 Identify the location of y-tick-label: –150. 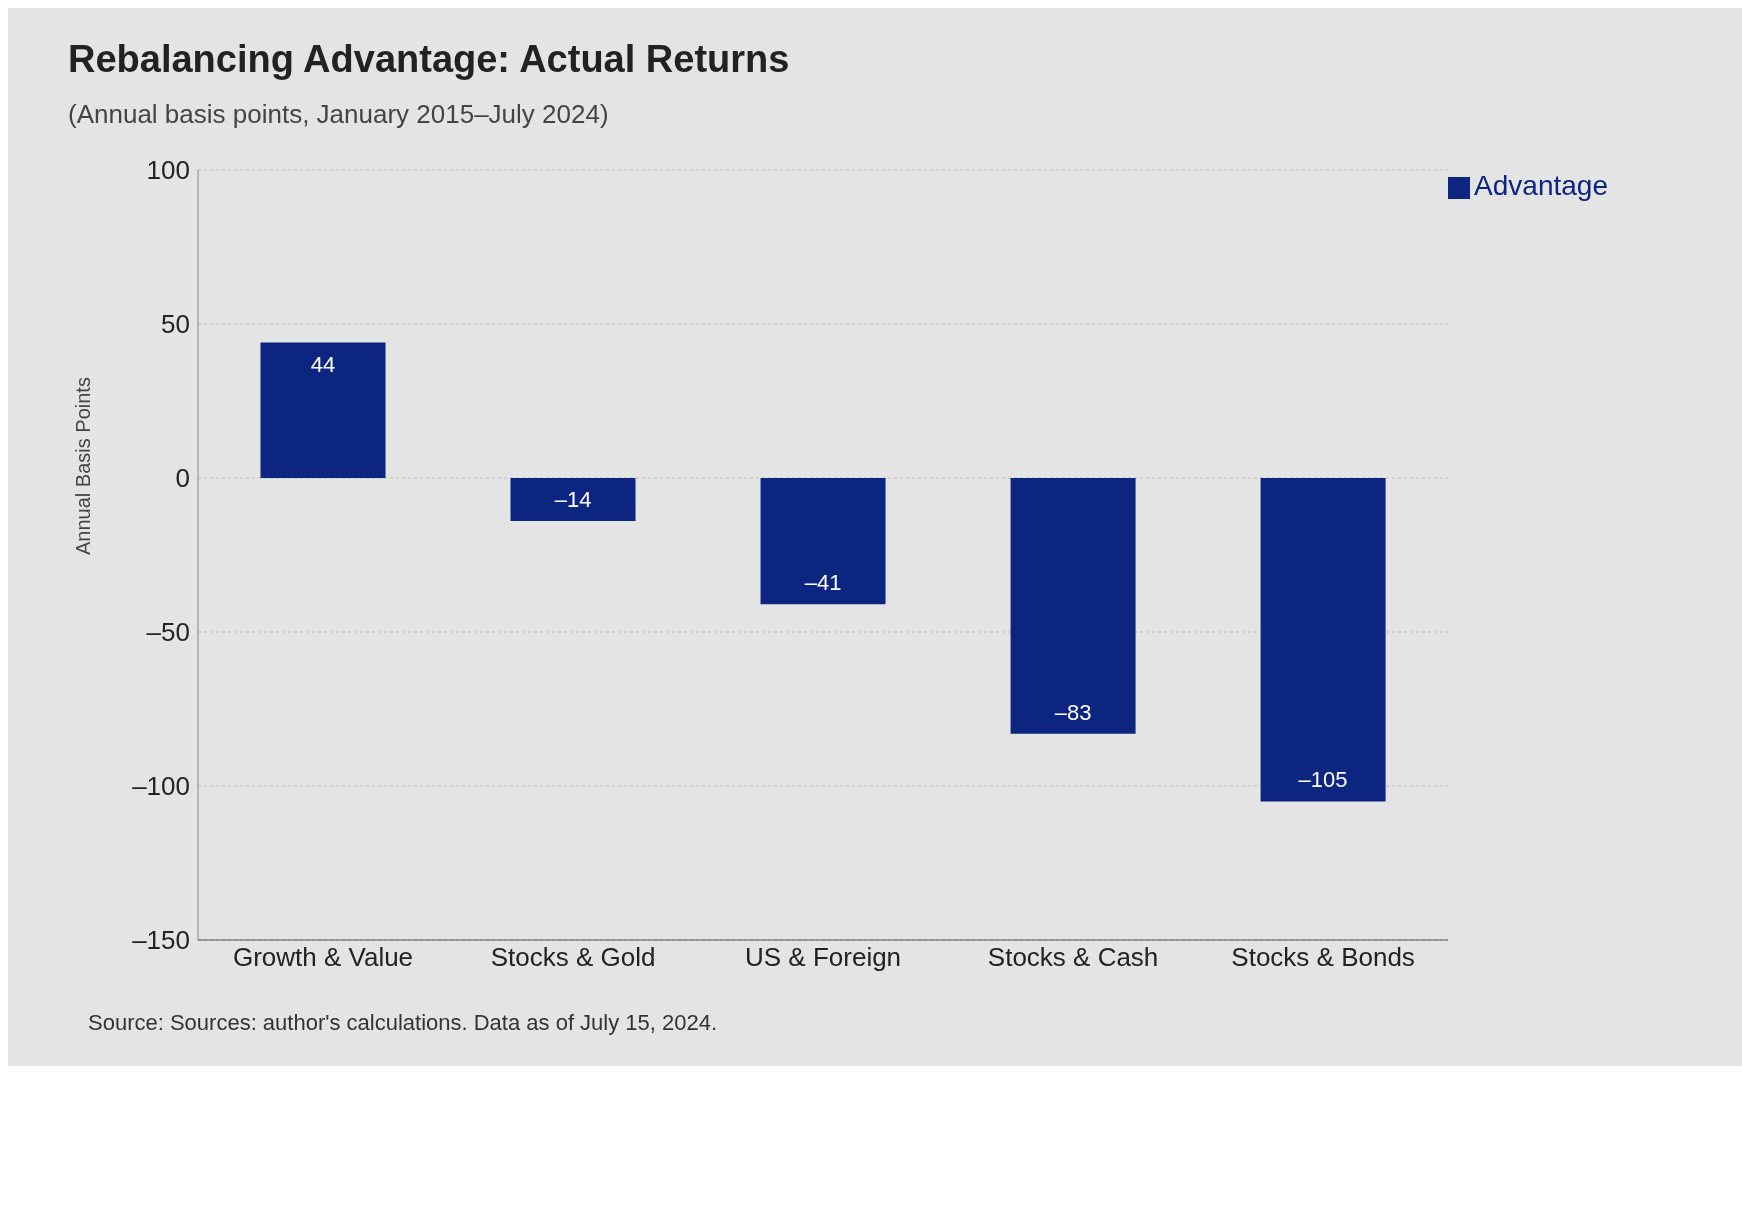
(161, 940).